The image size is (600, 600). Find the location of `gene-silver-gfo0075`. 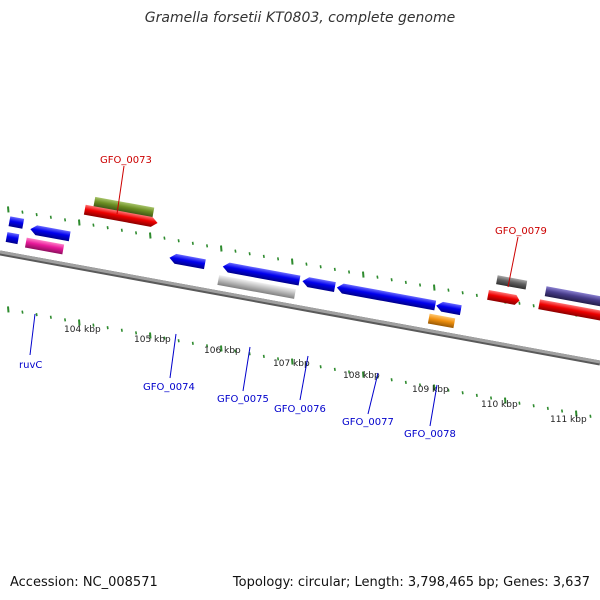

gene-silver-gfo0075 is located at coordinates (256, 287).